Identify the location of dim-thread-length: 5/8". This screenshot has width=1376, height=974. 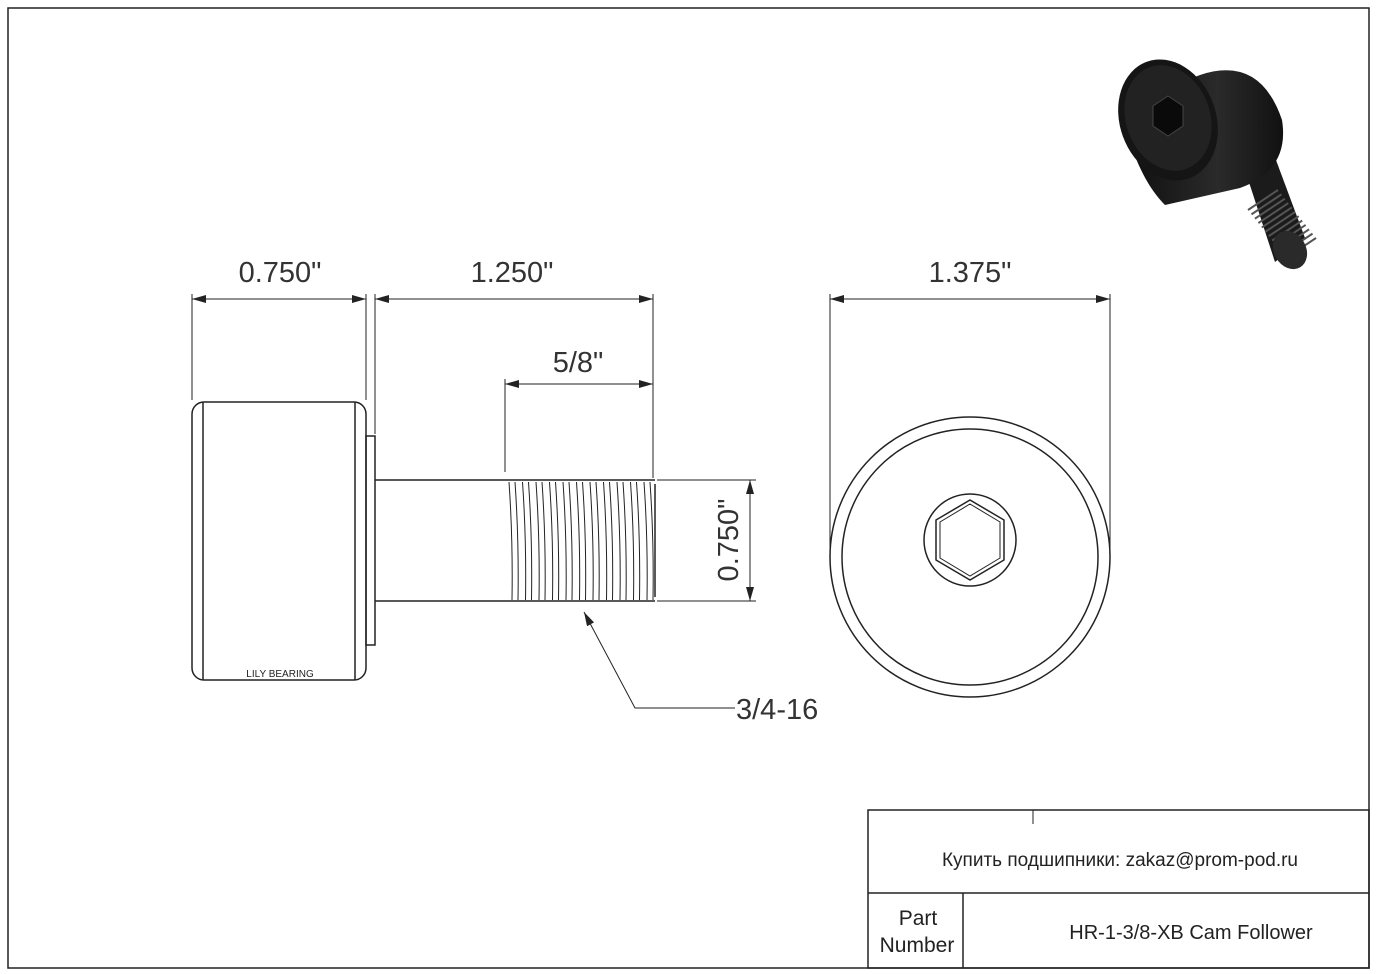
(578, 363).